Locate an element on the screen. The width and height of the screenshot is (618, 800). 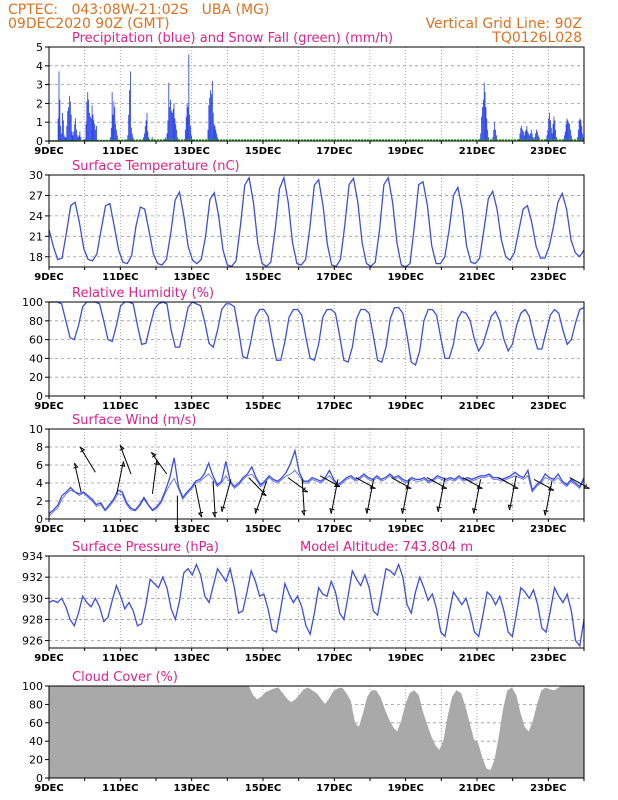
x-tick-label: 13DEC is located at coordinates (191, 406).